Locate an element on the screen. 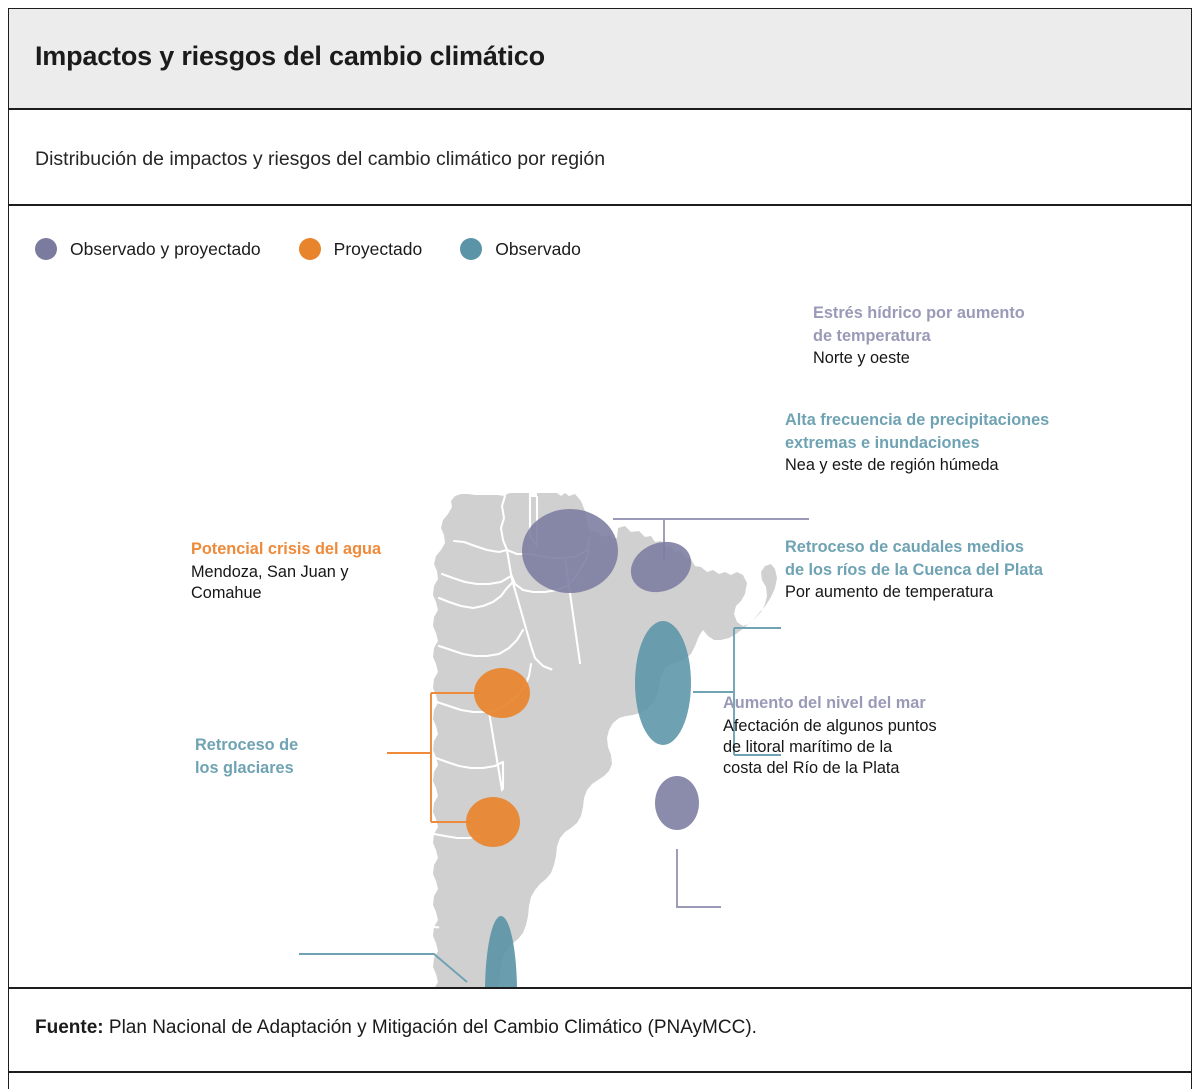 This screenshot has height=1089, width=1200. annotation-detail-line: Norte y oeste is located at coordinates (861, 358).